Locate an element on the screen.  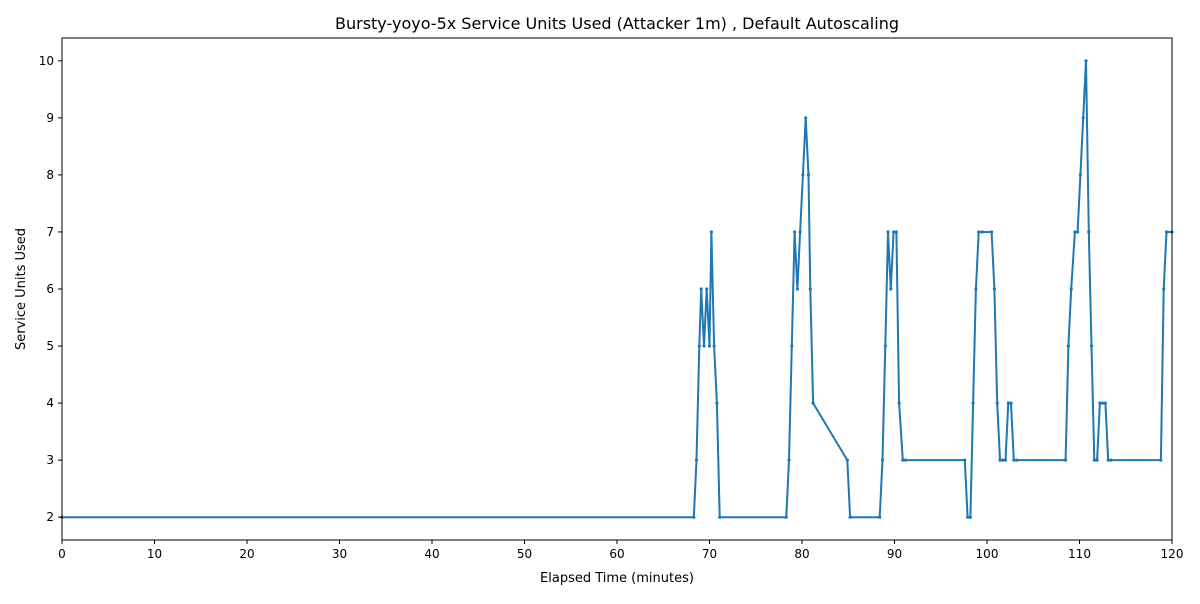
y-tick-label: 9 is located at coordinates (50, 118).